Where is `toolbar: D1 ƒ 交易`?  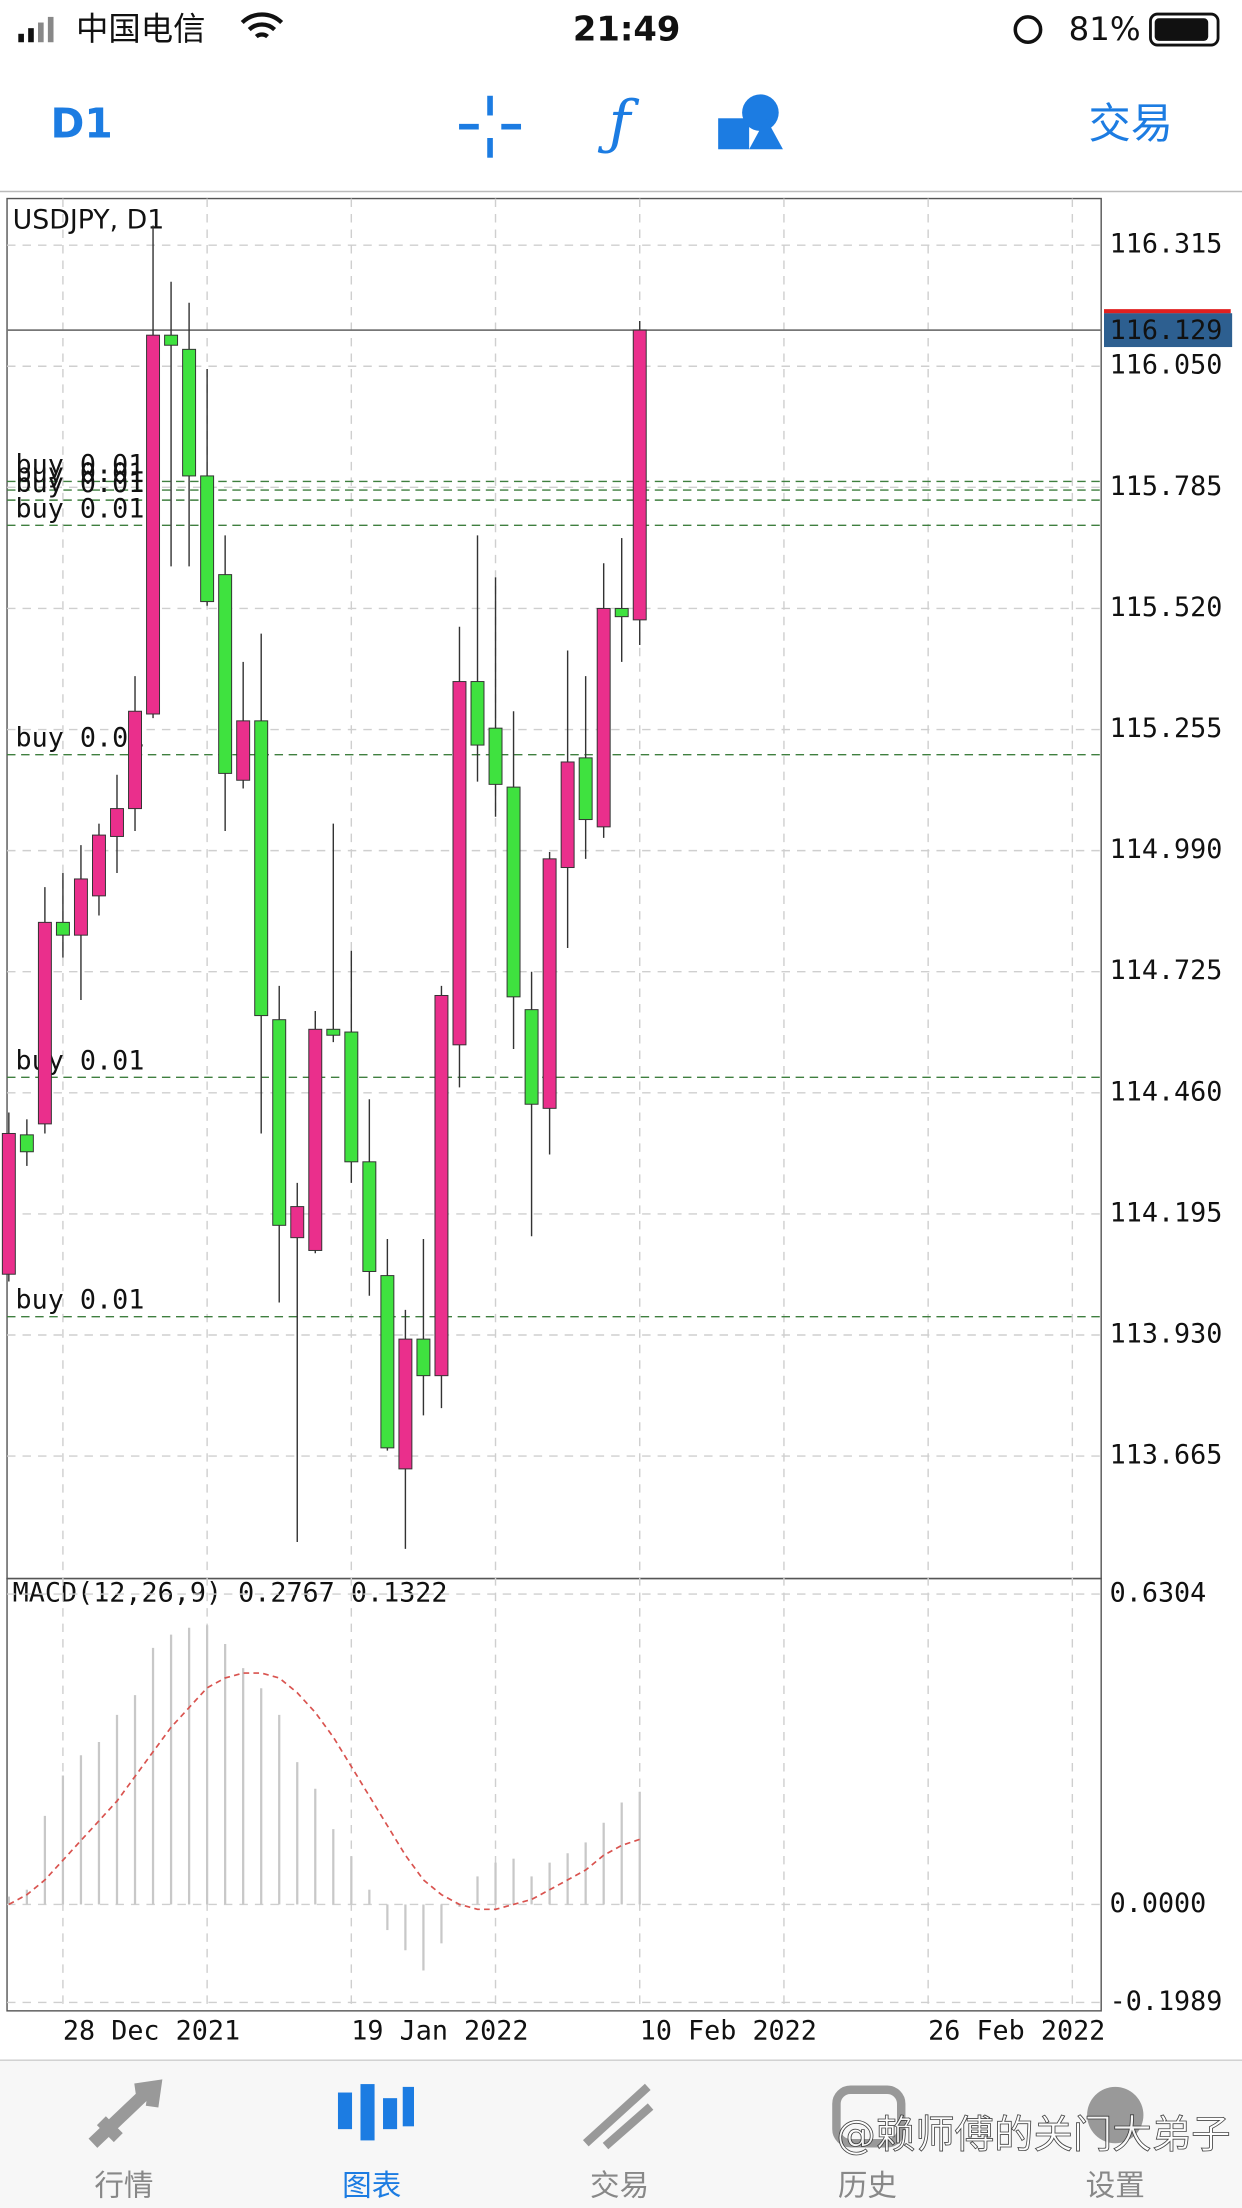
toolbar: D1 ƒ 交易 is located at coordinates (621, 140).